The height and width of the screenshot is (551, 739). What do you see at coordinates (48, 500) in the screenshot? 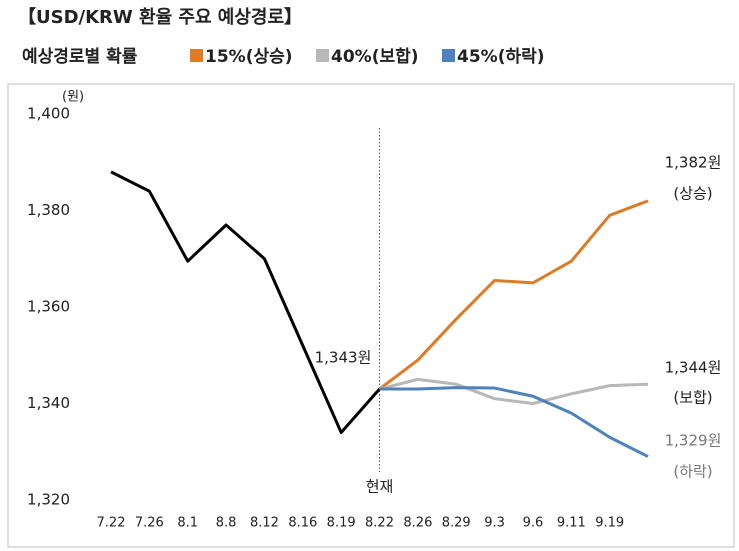
I see `y-tick-label: 1,320` at bounding box center [48, 500].